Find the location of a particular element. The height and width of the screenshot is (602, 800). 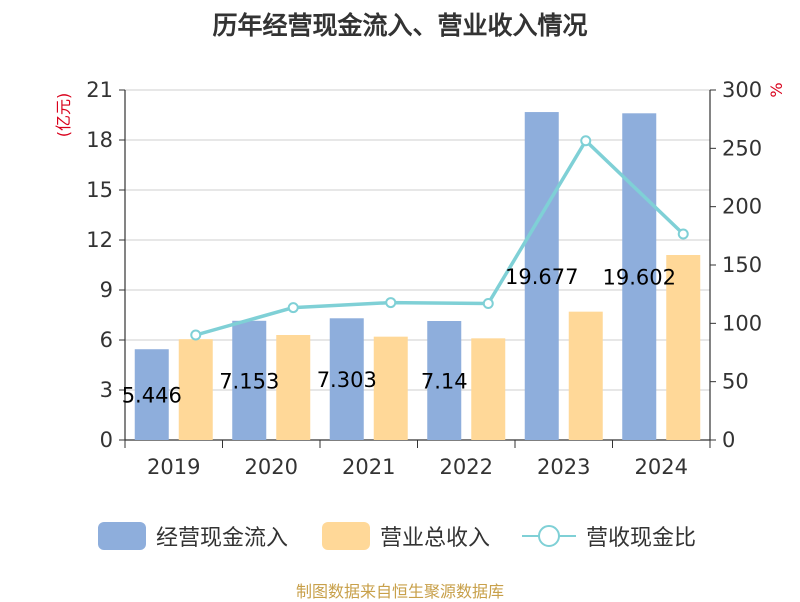

y-left-tick-label: 15 is located at coordinates (99, 190).